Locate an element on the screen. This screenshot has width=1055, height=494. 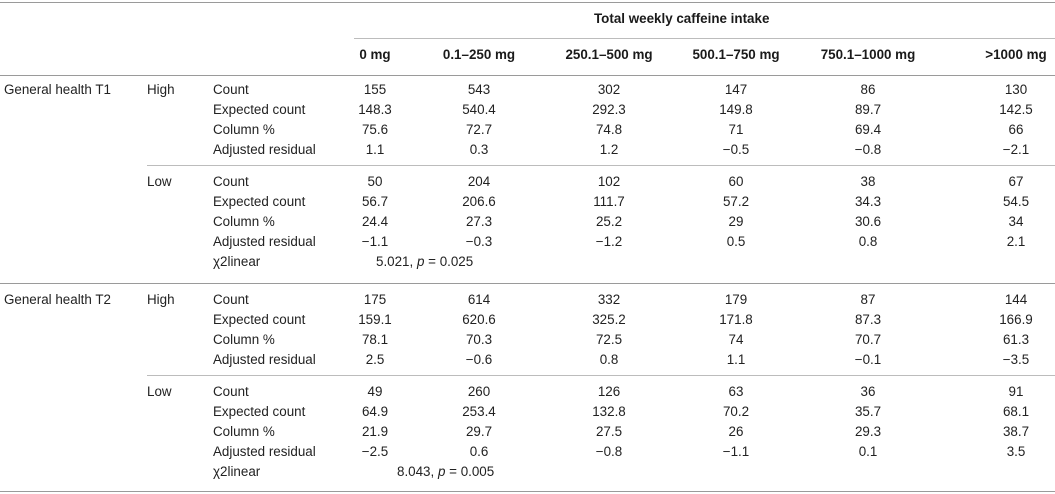
table-cell: 614 is located at coordinates (479, 299).